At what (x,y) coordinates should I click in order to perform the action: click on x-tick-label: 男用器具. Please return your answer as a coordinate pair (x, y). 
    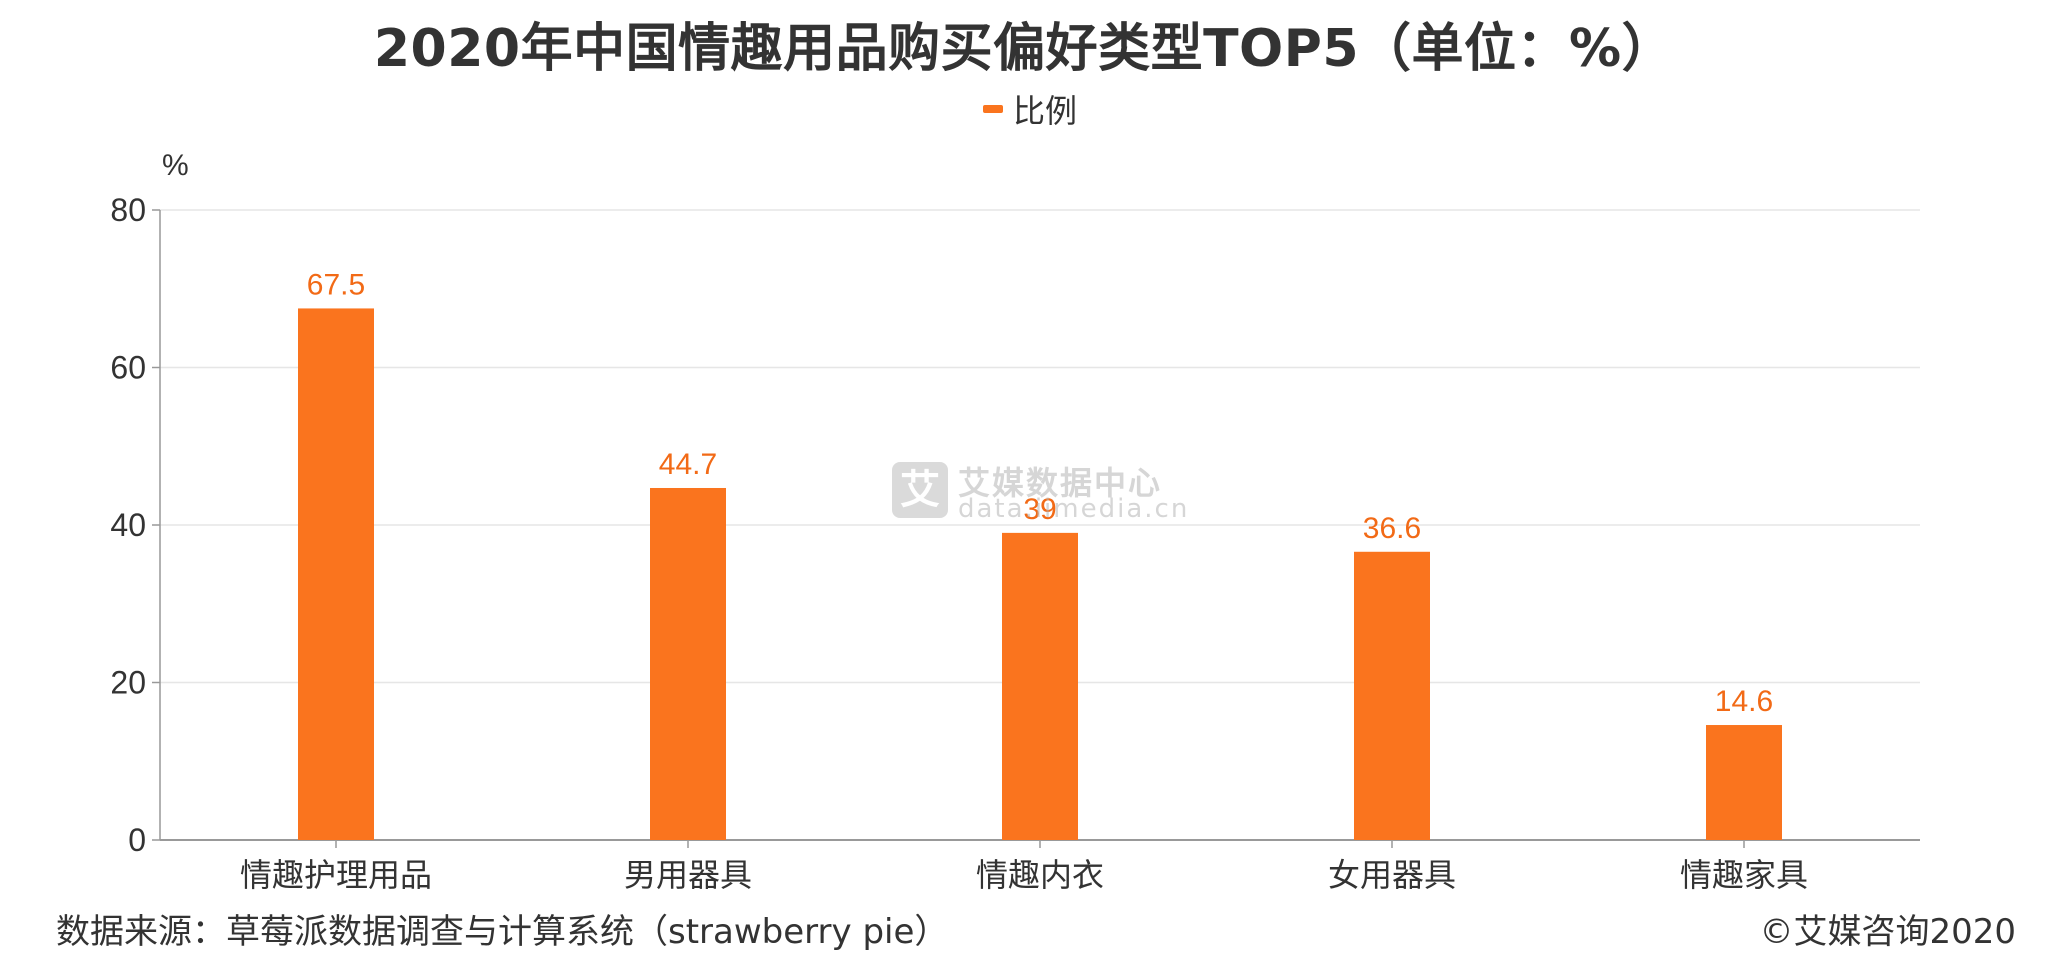
    Looking at the image, I should click on (688, 875).